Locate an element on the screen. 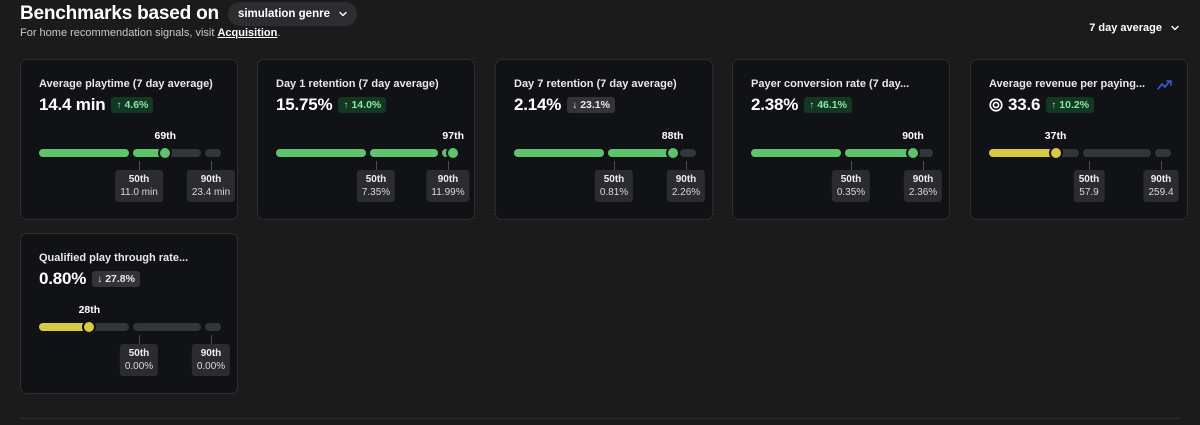 This screenshot has height=425, width=1200. page-header: Benchmarks based on simulation genre is located at coordinates (188, 14).